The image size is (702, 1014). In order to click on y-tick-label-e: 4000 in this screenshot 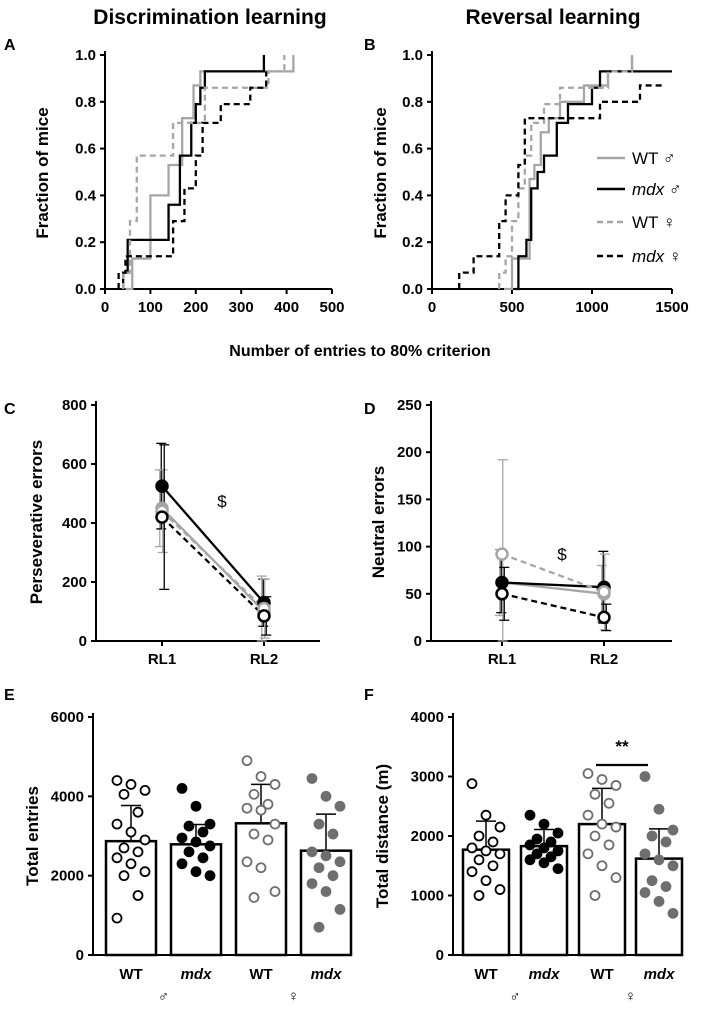, I will do `click(67, 796)`.